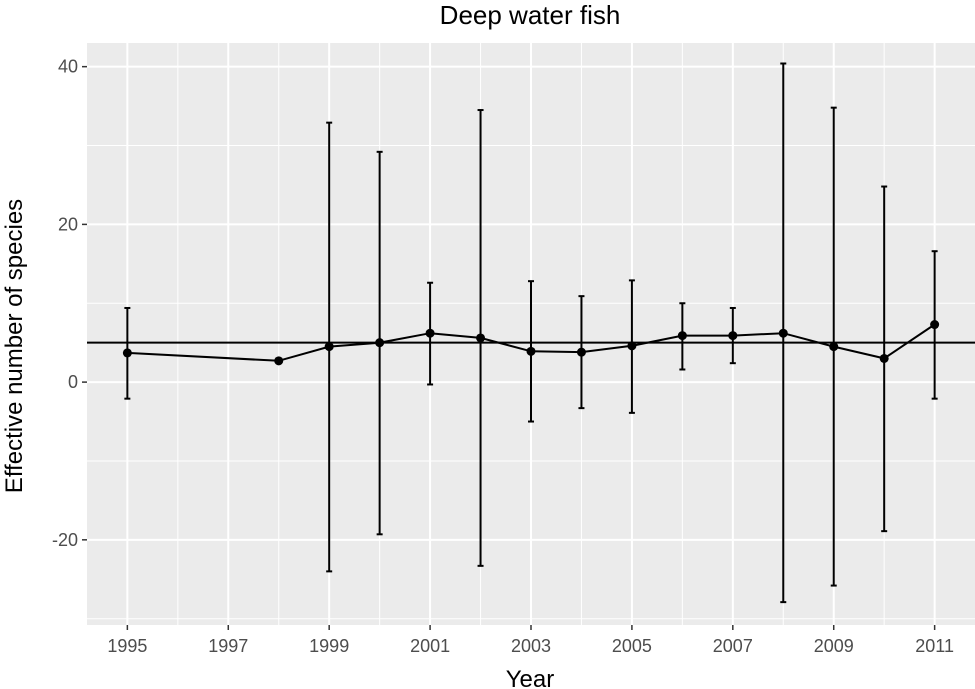  Describe the element at coordinates (733, 646) in the screenshot. I see `x-tick-label: 2007` at that location.